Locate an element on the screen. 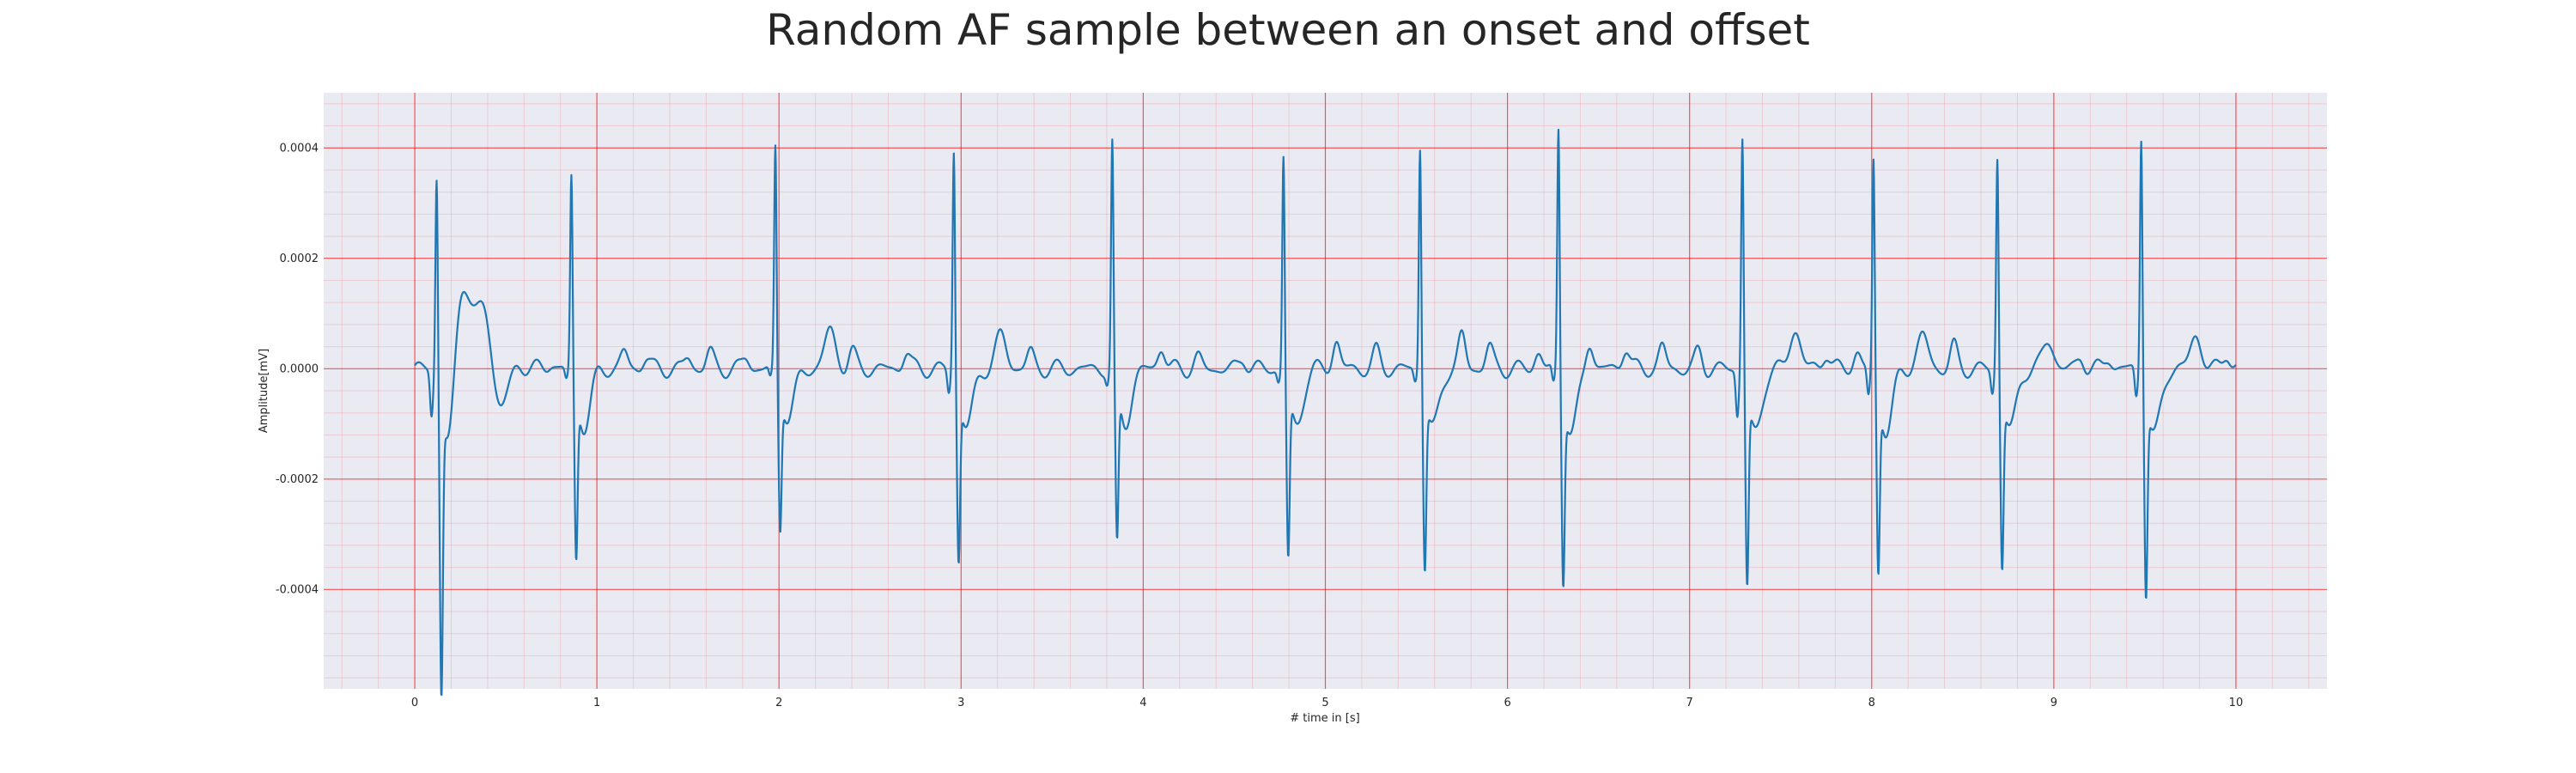 The image size is (2576, 773). x-tick-label: 2 is located at coordinates (779, 703).